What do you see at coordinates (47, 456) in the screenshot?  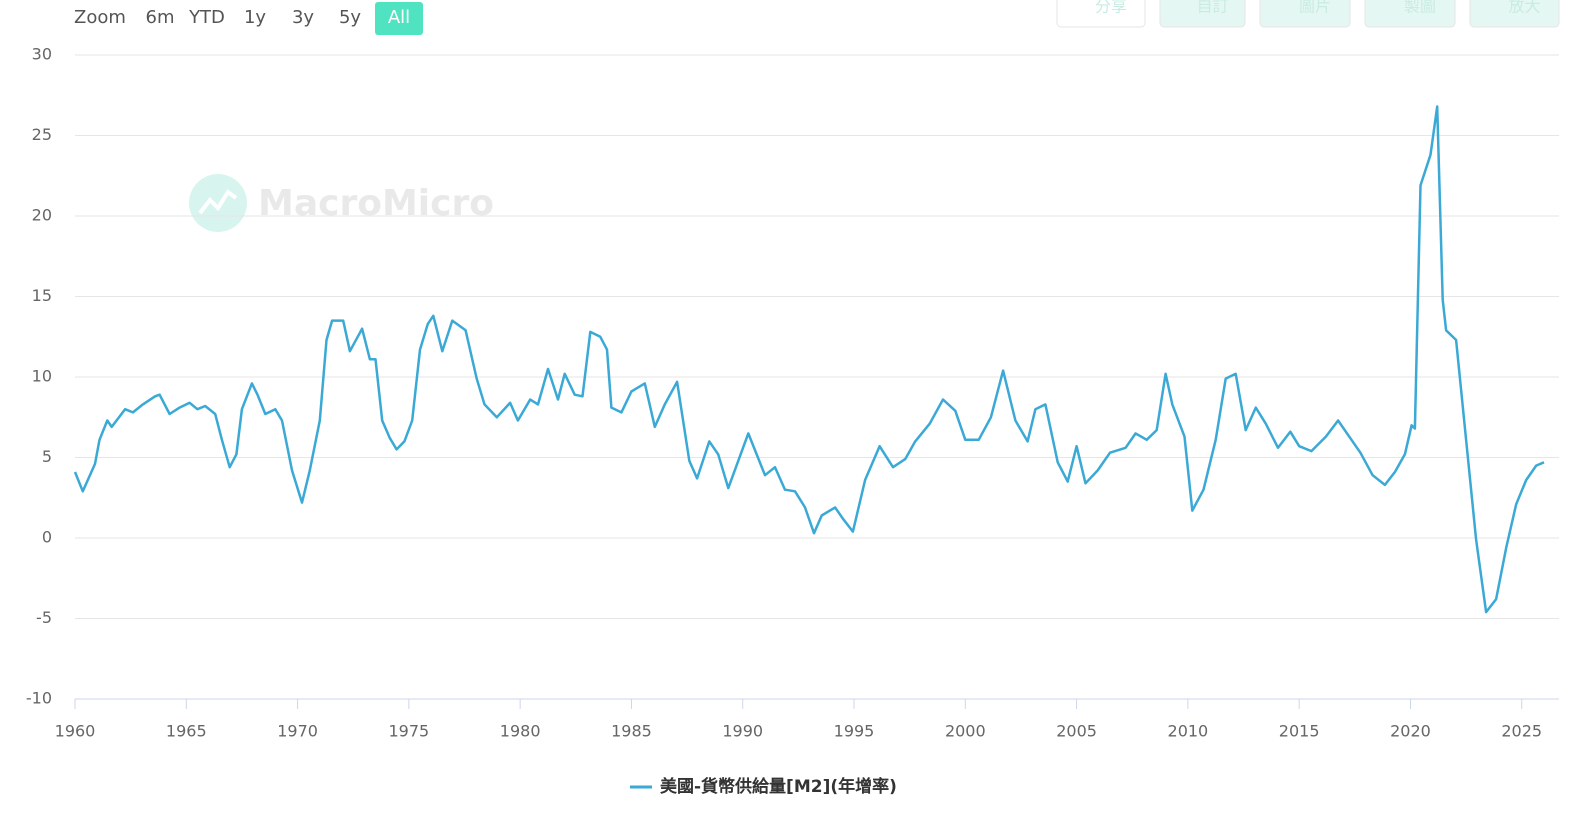 I see `y-tick-label: 5` at bounding box center [47, 456].